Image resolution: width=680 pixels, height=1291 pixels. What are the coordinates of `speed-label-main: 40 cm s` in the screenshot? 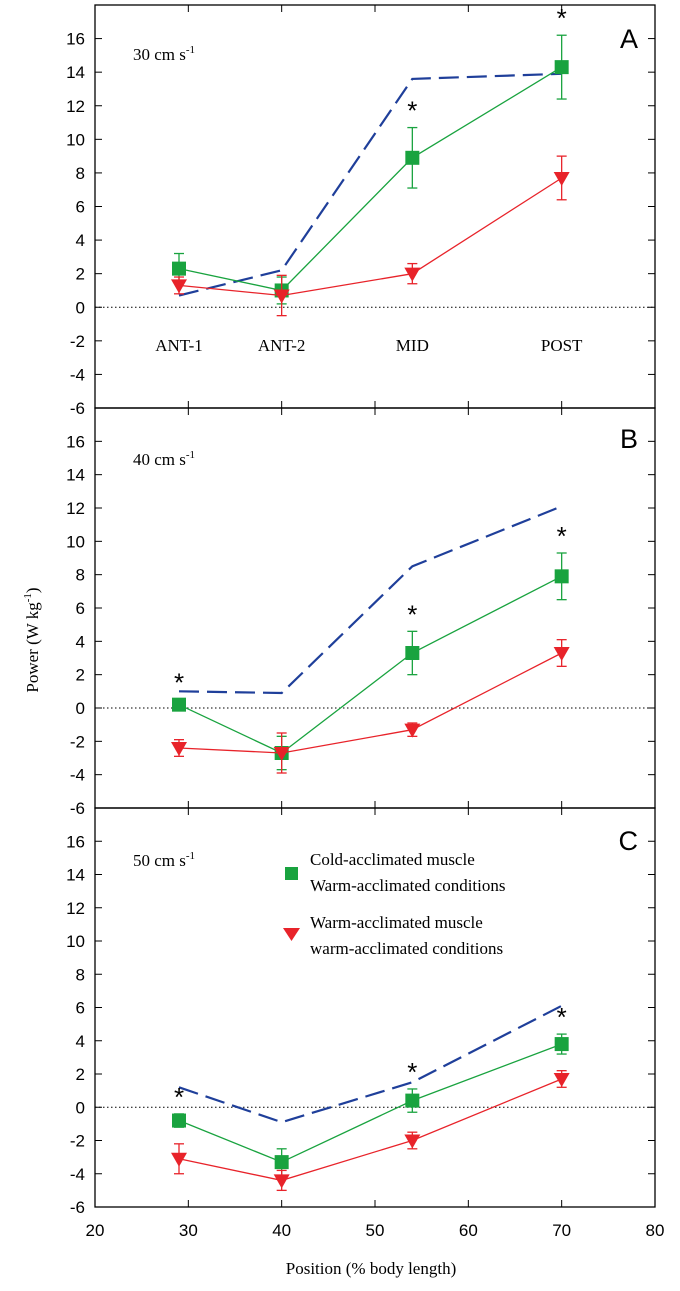 It's located at (159, 459).